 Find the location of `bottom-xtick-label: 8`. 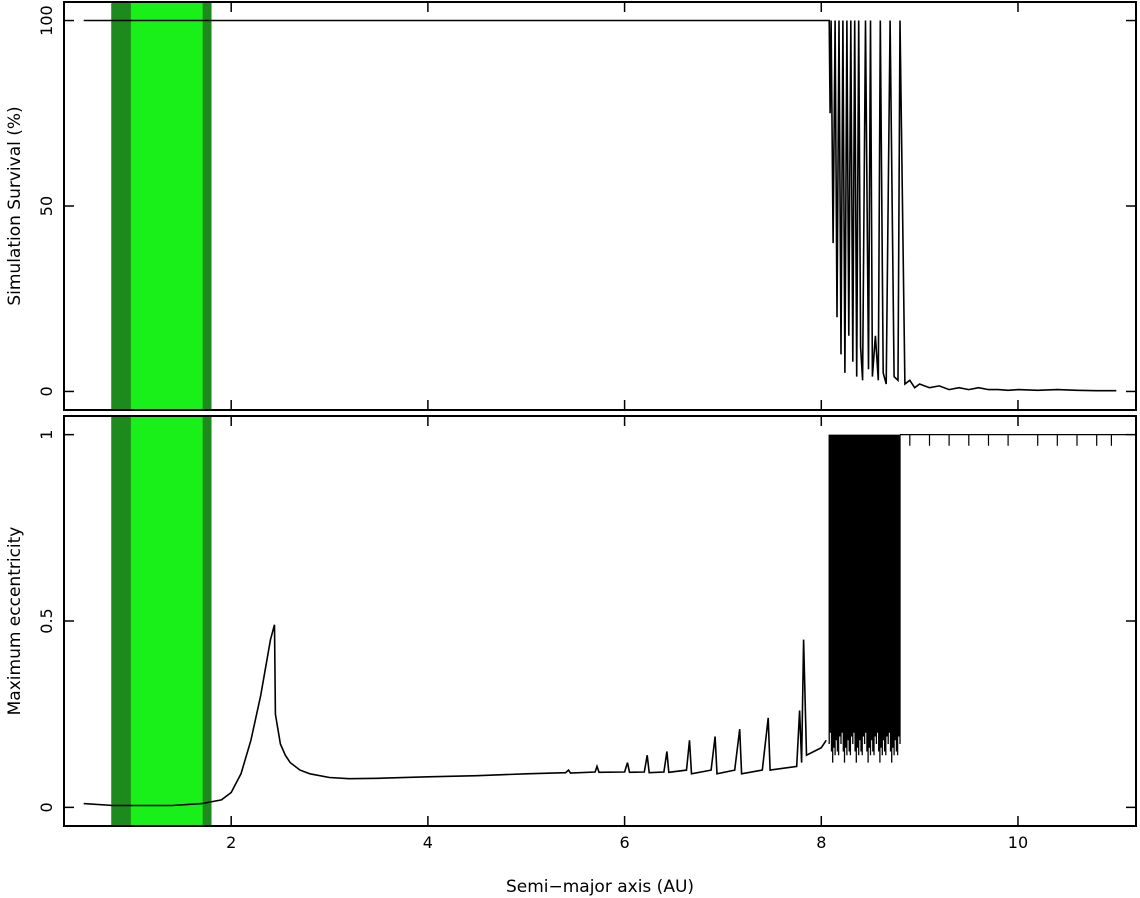

bottom-xtick-label: 8 is located at coordinates (821, 842).